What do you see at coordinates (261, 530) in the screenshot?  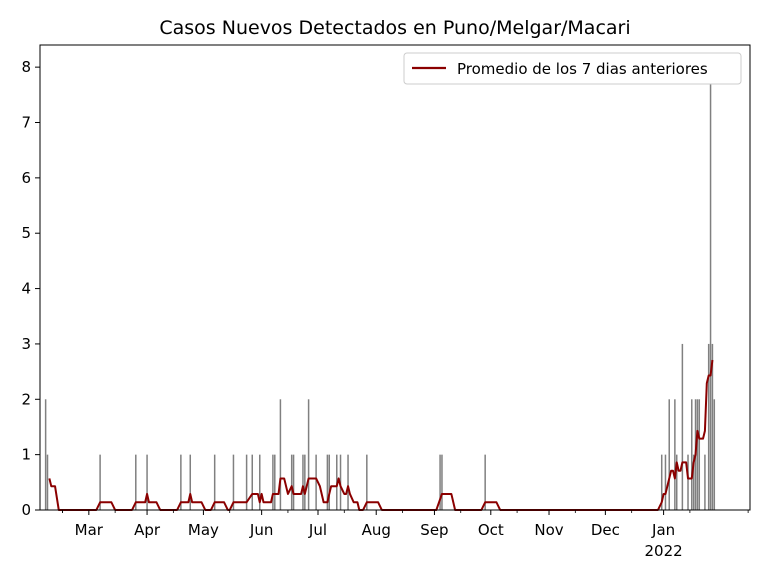 I see `x-tick-label: Jun` at bounding box center [261, 530].